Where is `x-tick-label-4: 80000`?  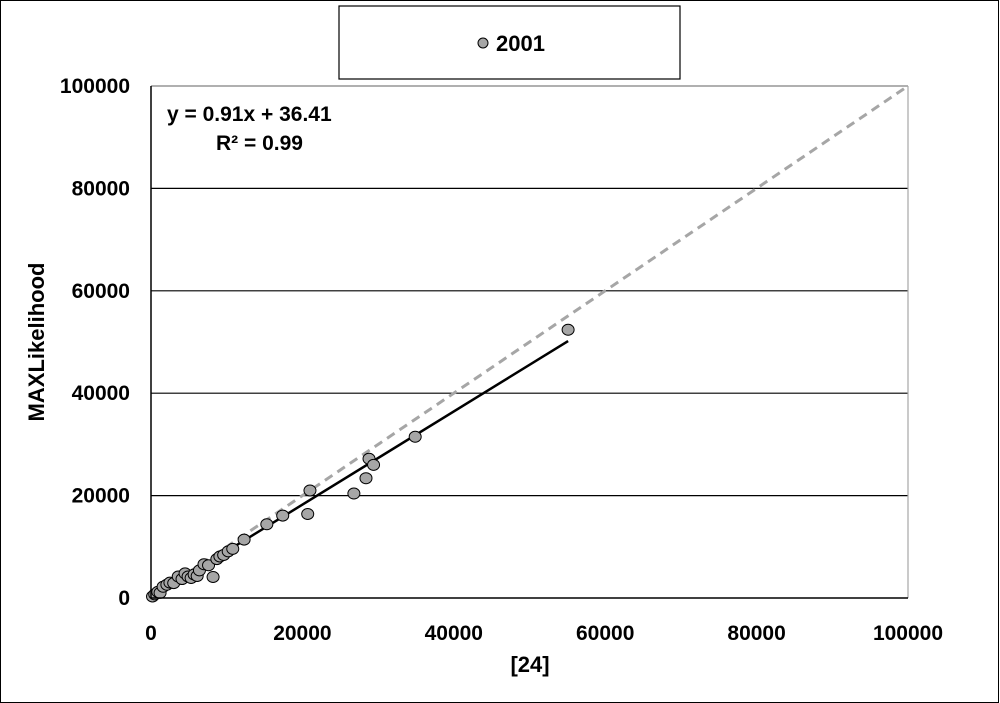
x-tick-label-4: 80000 is located at coordinates (756, 633).